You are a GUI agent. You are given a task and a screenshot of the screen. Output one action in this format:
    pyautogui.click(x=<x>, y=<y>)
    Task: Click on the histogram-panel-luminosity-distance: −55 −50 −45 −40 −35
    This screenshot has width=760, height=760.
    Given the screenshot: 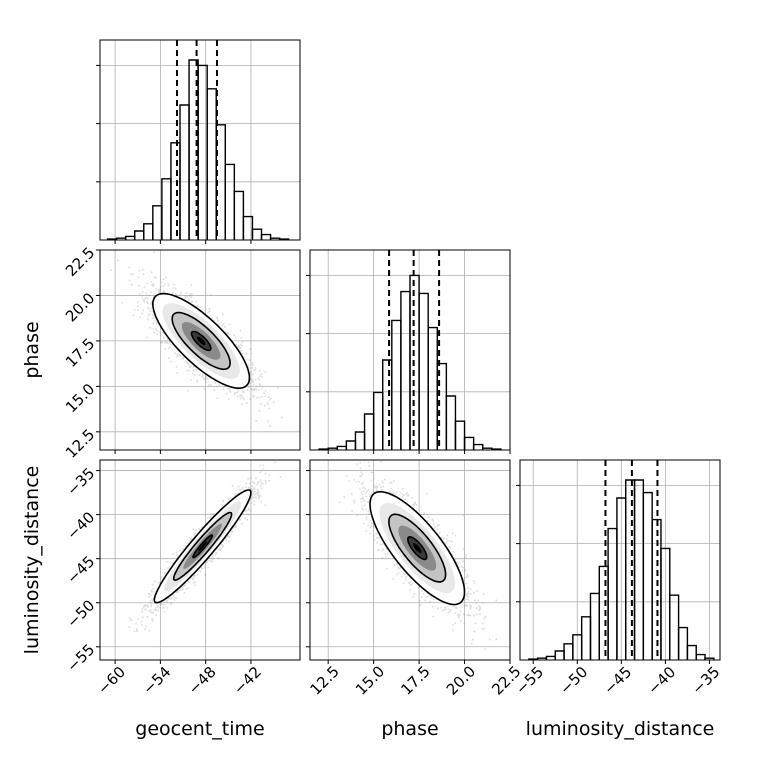 What is the action you would take?
    pyautogui.click(x=617, y=578)
    